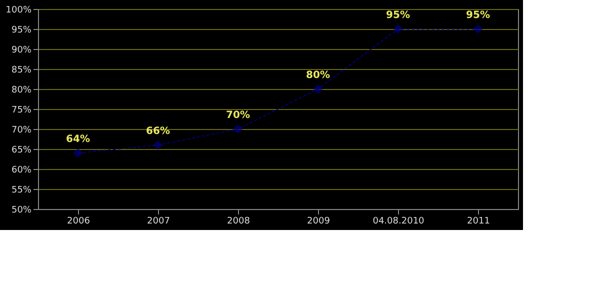 The height and width of the screenshot is (294, 593). I want to click on y-tick-label: 55%, so click(21, 191).